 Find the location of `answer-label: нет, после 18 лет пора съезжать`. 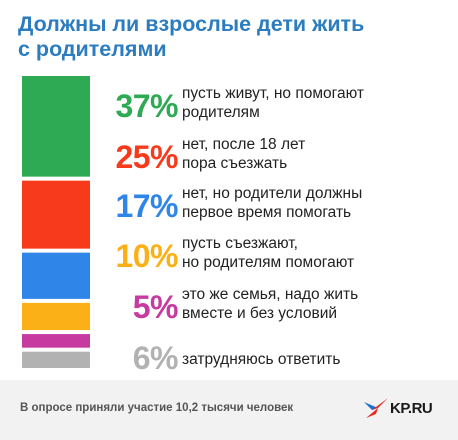

answer-label: нет, после 18 лет пора съезжать is located at coordinates (320, 154).